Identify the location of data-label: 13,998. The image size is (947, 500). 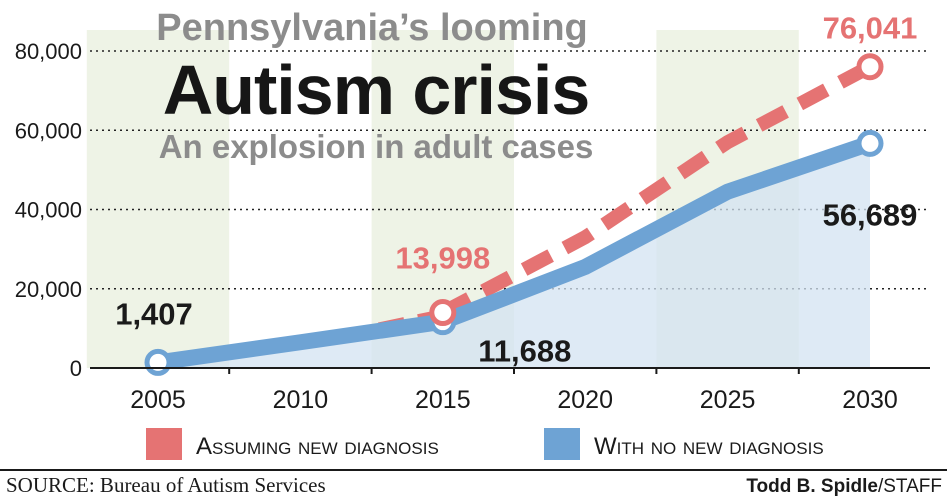
(442, 258).